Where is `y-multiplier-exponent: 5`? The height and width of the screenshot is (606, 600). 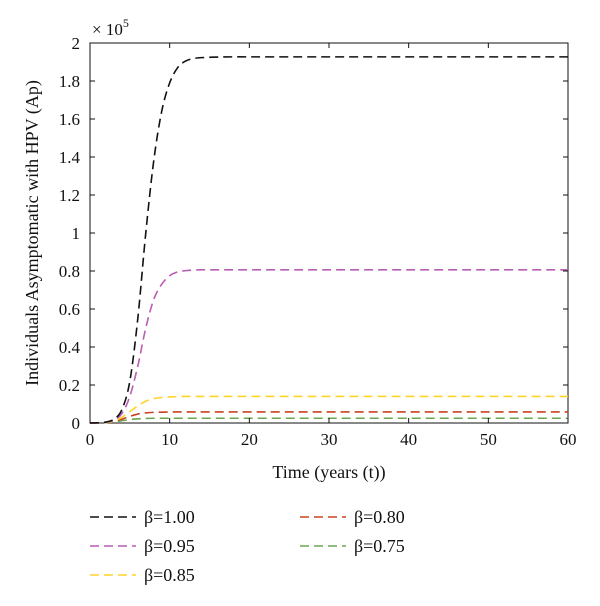
y-multiplier-exponent: 5 is located at coordinates (126, 23).